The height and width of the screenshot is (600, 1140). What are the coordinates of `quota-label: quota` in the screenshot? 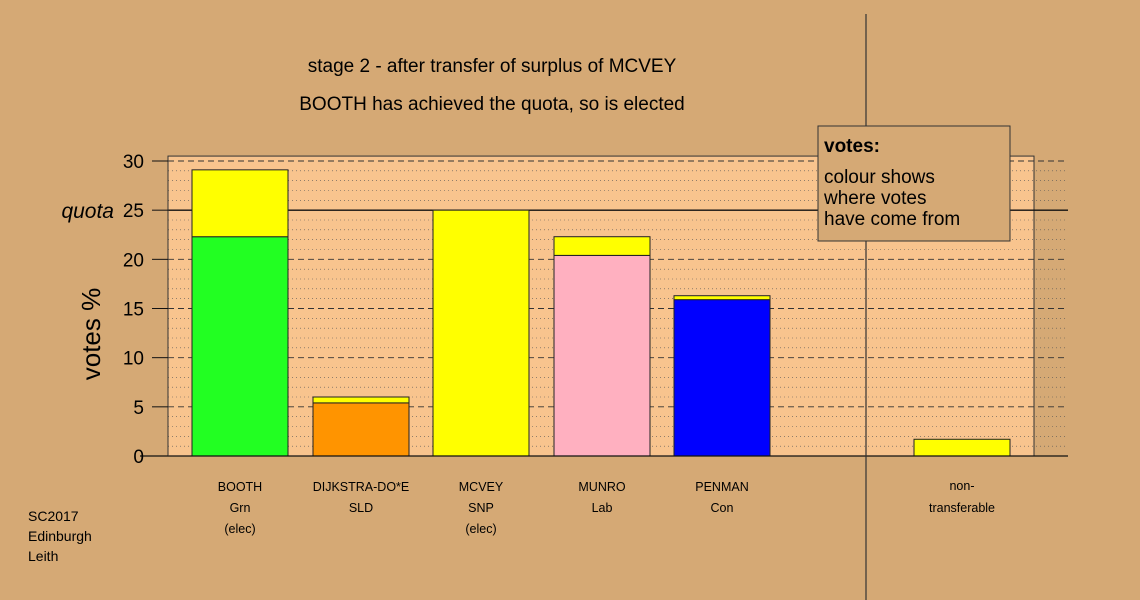 It's located at (87, 211).